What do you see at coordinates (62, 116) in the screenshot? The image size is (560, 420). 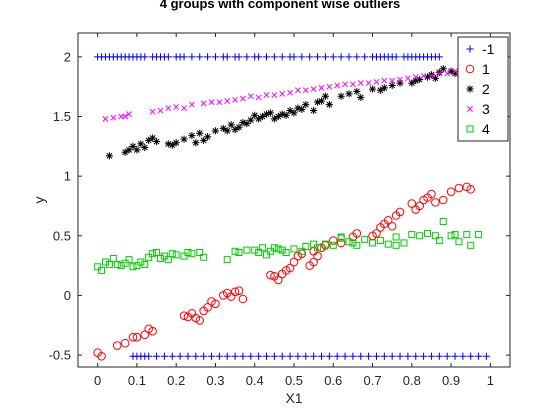 I see `y-tick-label: 1.5` at bounding box center [62, 116].